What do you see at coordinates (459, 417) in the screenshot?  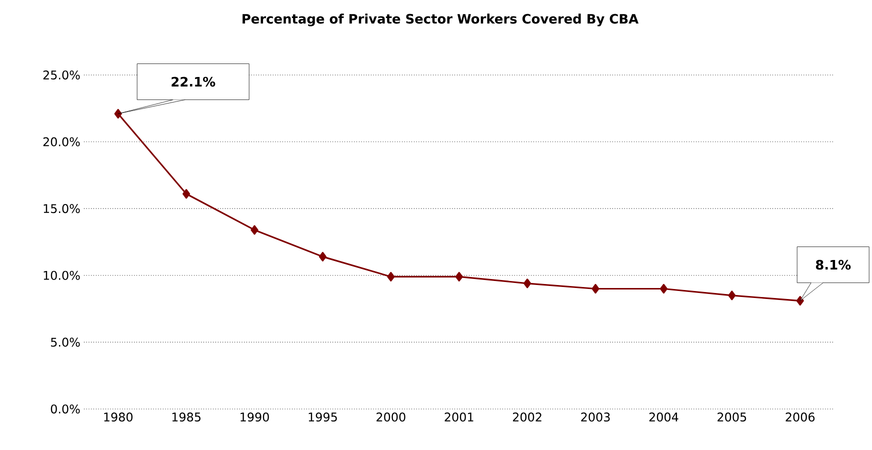 I see `x-tick-label: 2001` at bounding box center [459, 417].